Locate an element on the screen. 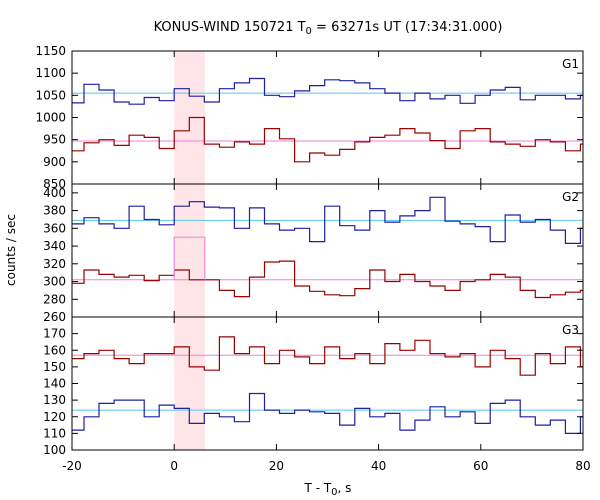 This screenshot has width=600, height=500. x-axis-label: T - T0, s is located at coordinates (328, 489).